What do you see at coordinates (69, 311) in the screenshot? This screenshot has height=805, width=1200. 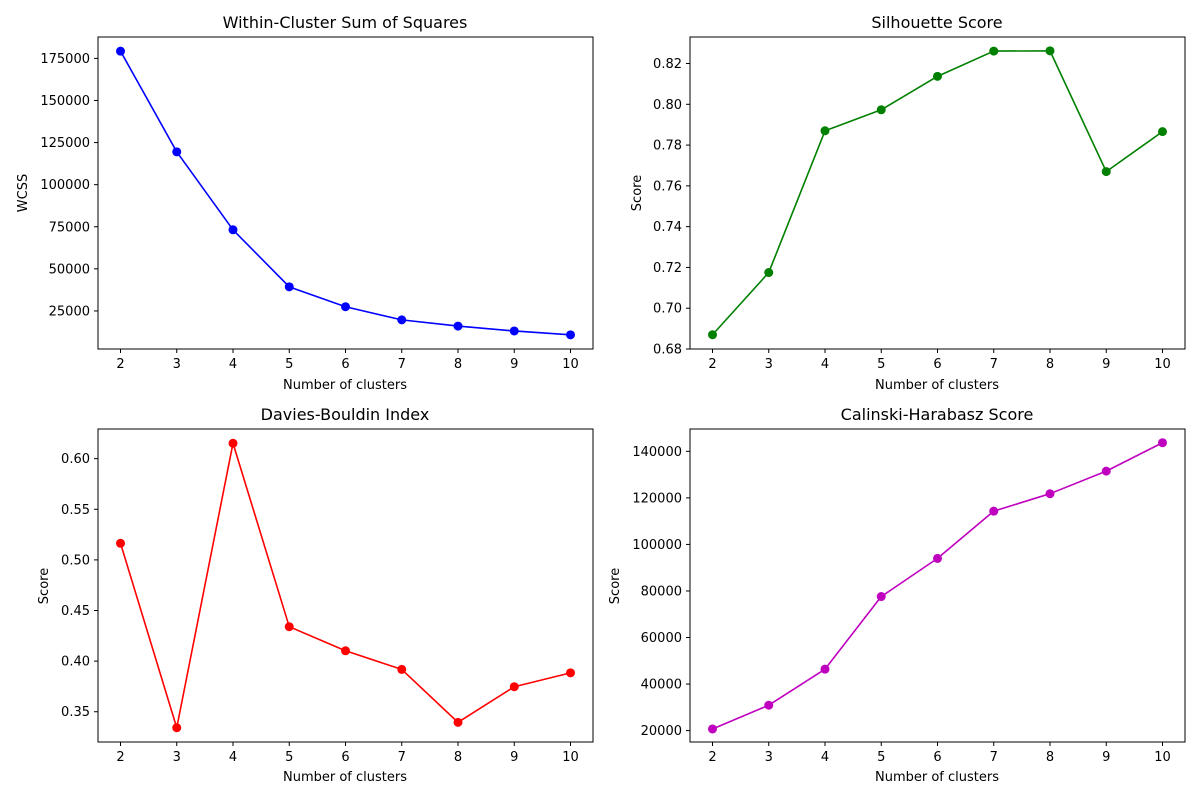 I see `y-tick-label: 25000` at bounding box center [69, 311].